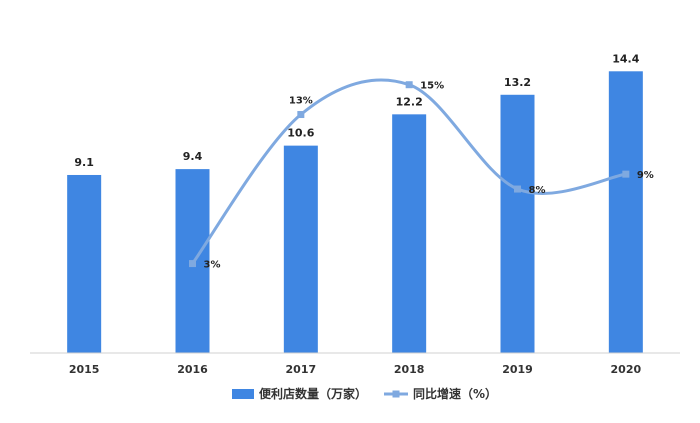 This screenshot has height=423, width=700. Describe the element at coordinates (300, 133) in the screenshot. I see `bar-value-label-2017: 10.6` at that location.